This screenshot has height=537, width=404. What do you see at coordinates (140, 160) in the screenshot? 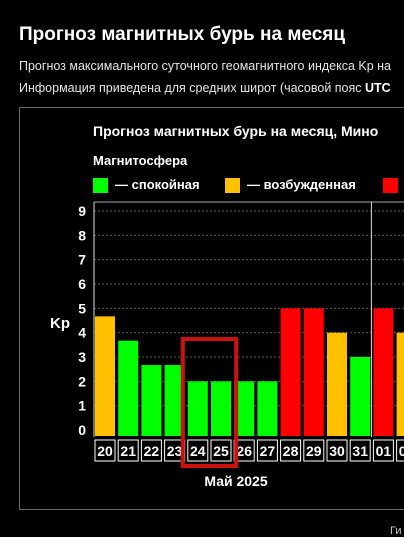
I see `legend-title: Магнитосфера` at bounding box center [140, 160].